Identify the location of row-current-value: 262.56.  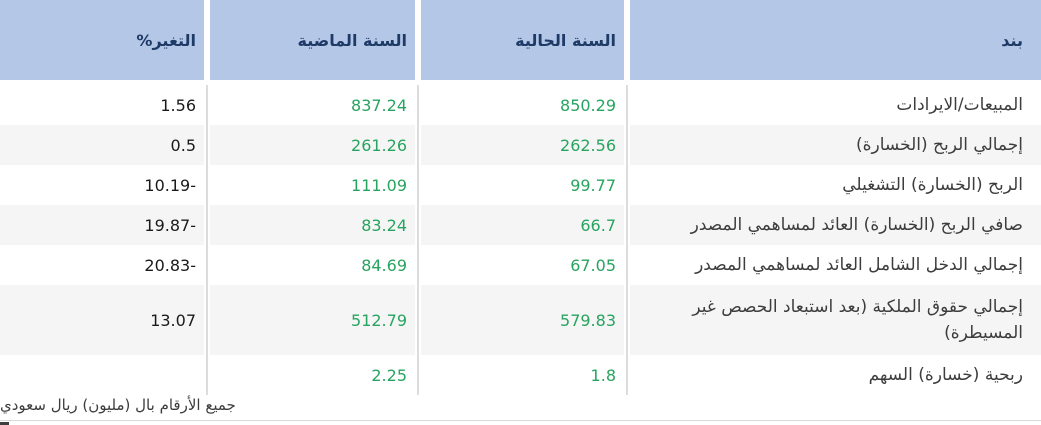
(522, 145).